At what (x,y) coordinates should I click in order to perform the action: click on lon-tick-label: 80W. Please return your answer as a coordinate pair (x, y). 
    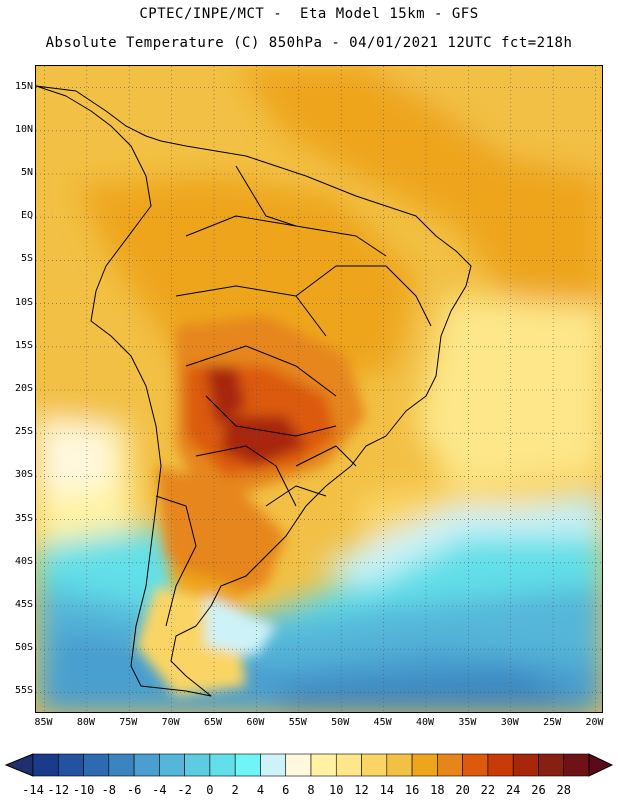
    Looking at the image, I should click on (85, 722).